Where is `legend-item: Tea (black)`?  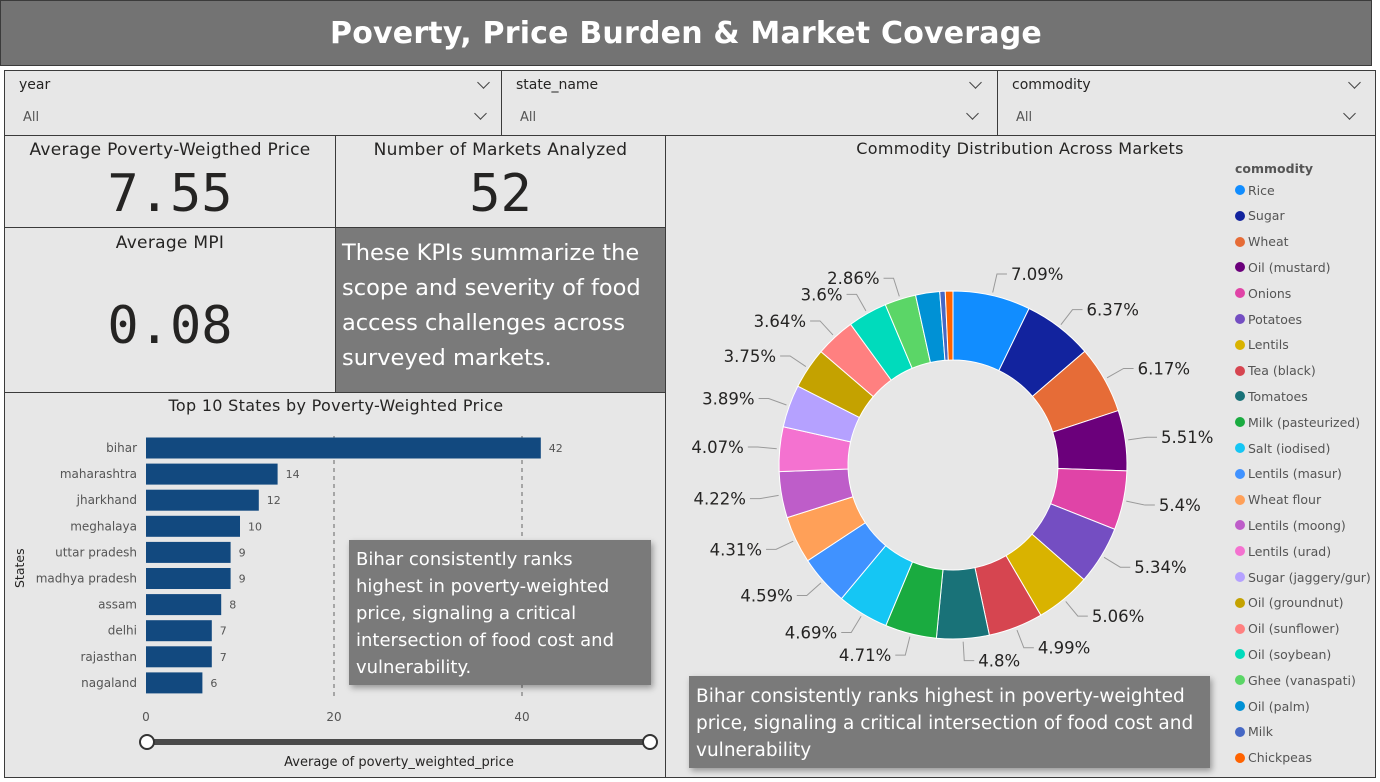
legend-item: Tea (black) is located at coordinates (1275, 371).